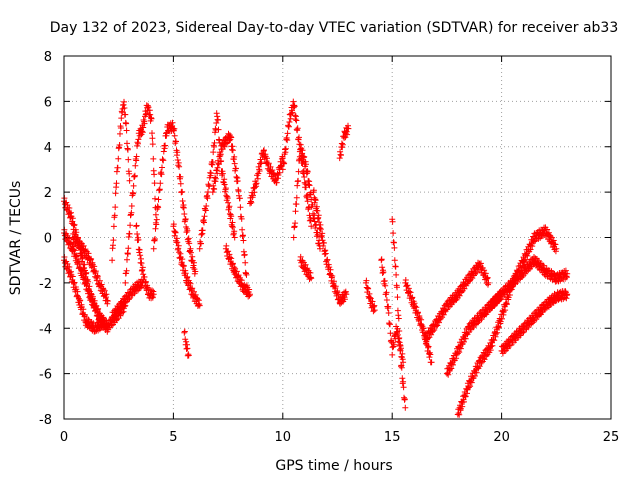  I want to click on x-tick-label: 0, so click(64, 437).